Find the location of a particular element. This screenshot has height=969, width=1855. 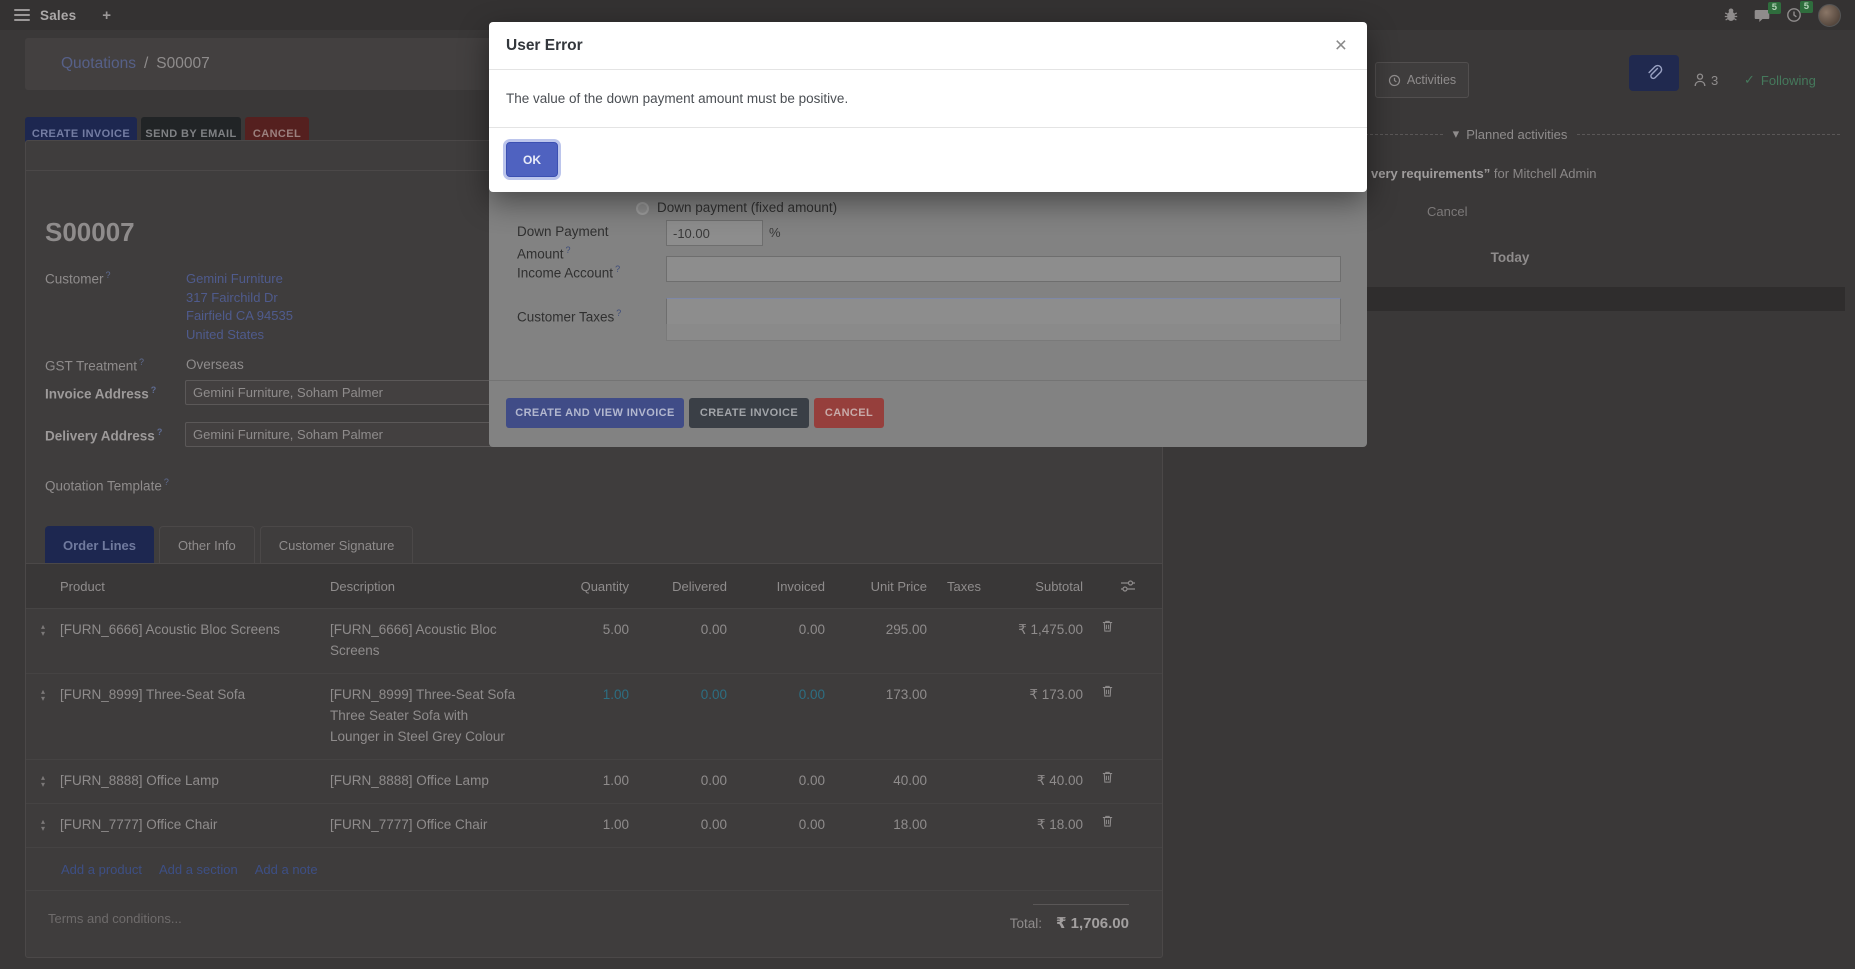

check-icon: ✓ is located at coordinates (1749, 79).